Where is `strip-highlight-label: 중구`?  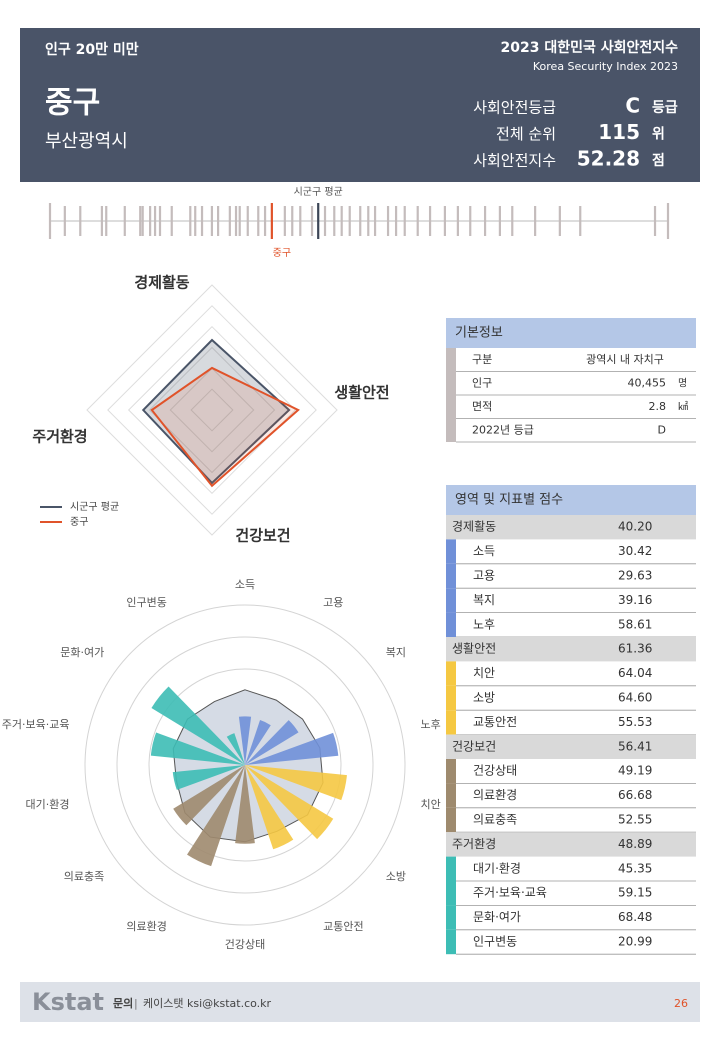
strip-highlight-label: 중구 is located at coordinates (282, 253).